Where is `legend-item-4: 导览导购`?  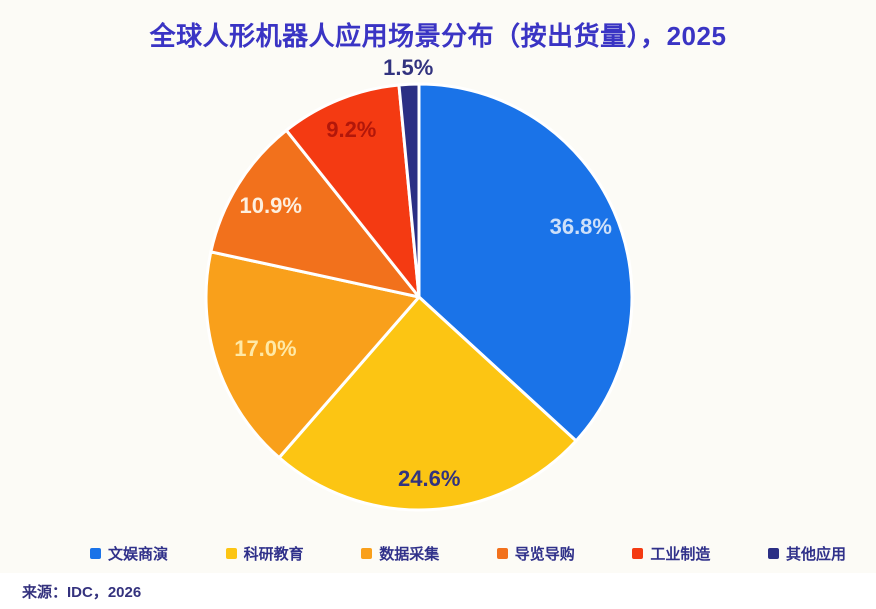 legend-item-4: 导览导购 is located at coordinates (535, 553).